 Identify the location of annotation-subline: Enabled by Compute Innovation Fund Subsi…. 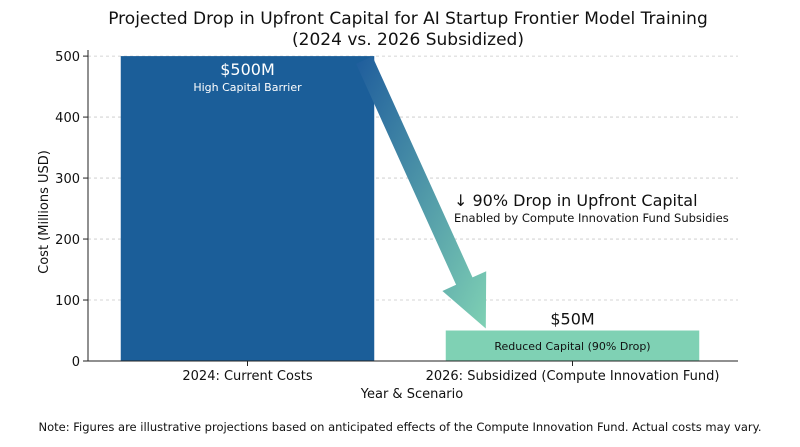
(591, 218).